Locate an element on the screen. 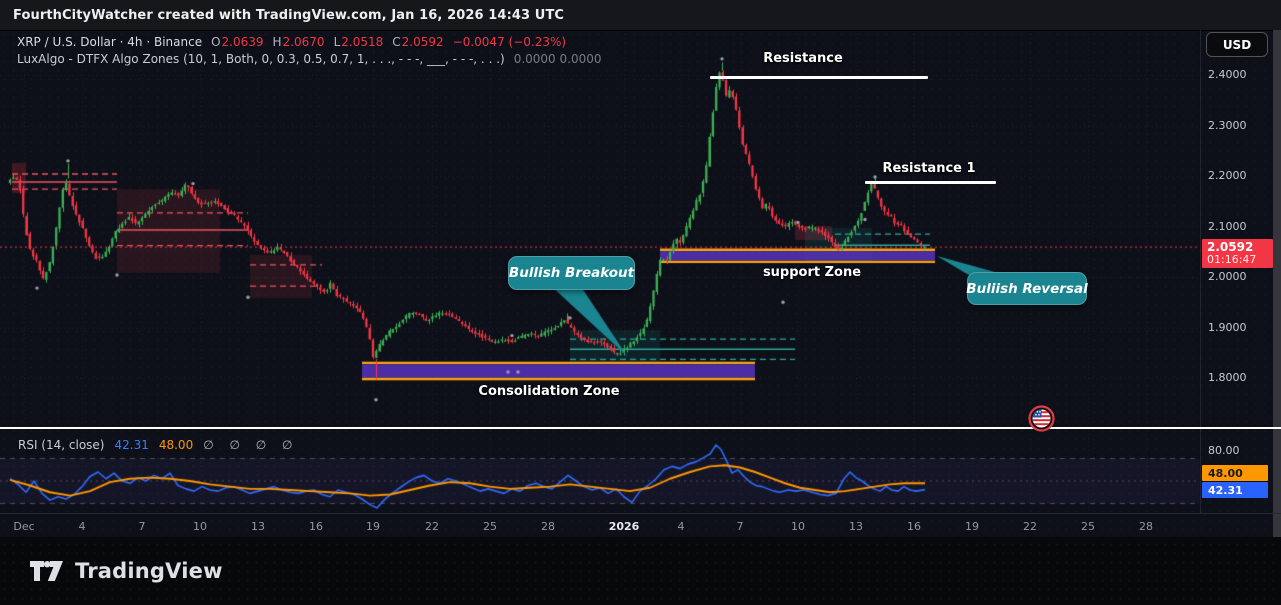 Image resolution: width=1281 pixels, height=605 pixels. tradingview-logo-icon is located at coordinates (46, 571).